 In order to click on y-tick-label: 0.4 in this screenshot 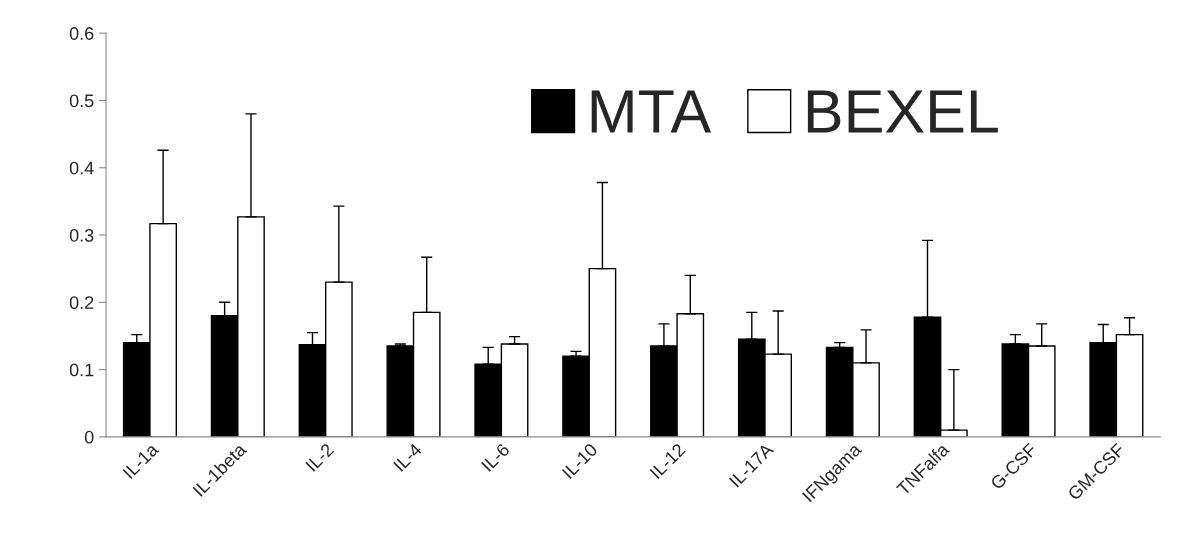, I will do `click(81, 168)`.